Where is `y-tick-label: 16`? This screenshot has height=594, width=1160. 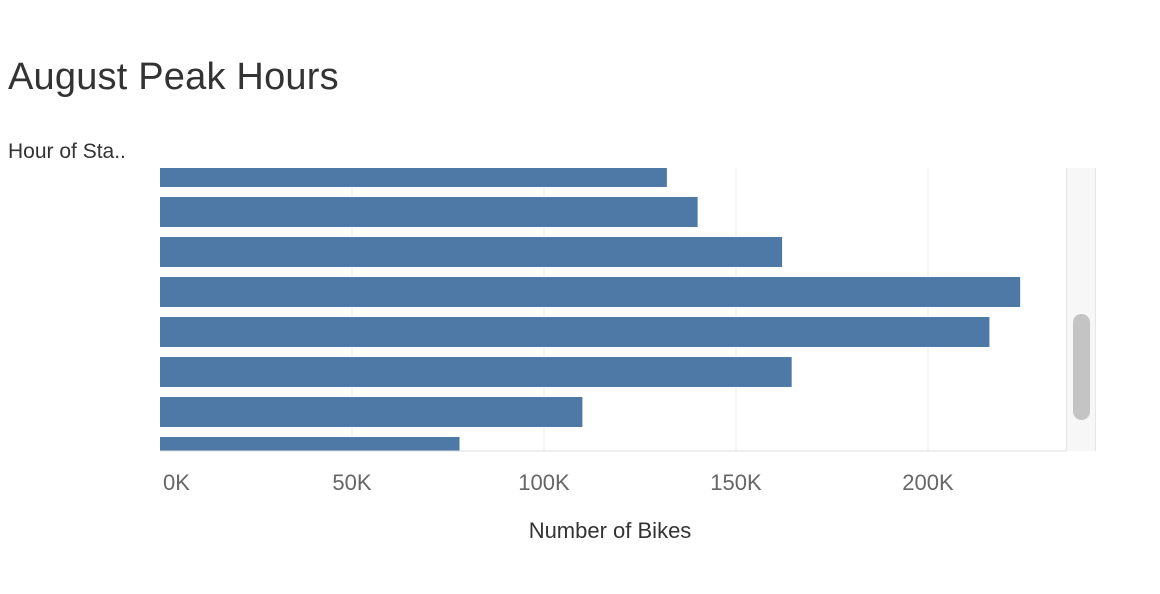 y-tick-label: 16 is located at coordinates (138, 252).